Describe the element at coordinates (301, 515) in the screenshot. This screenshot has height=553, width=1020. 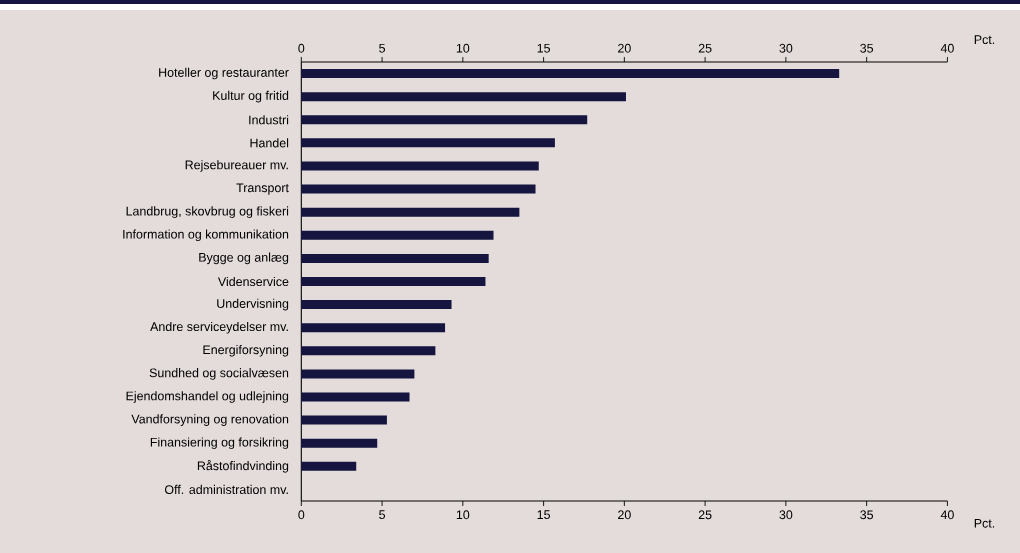
I see `x-tick-label: 0` at that location.